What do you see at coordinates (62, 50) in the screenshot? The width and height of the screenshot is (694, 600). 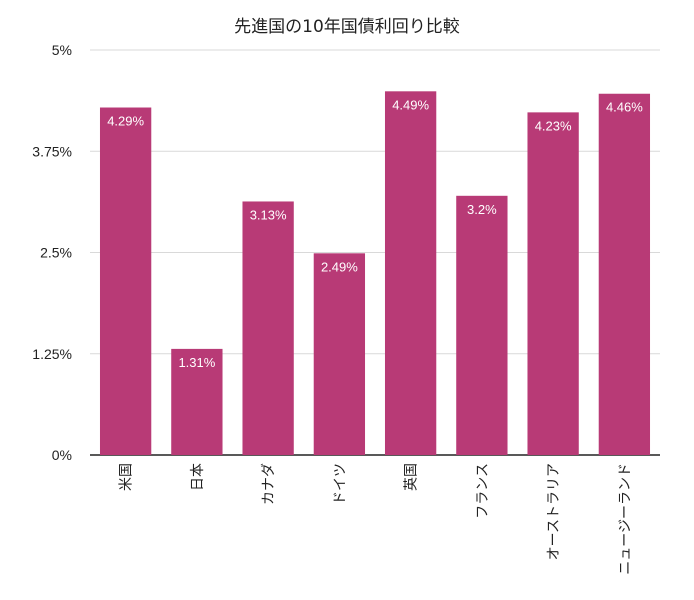 I see `y-tick-label: 5%` at bounding box center [62, 50].